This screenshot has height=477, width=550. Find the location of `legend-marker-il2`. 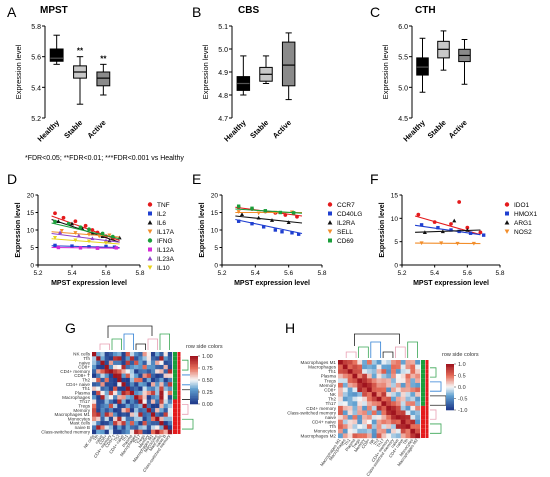

legend-marker-il2 is located at coordinates (150, 213).